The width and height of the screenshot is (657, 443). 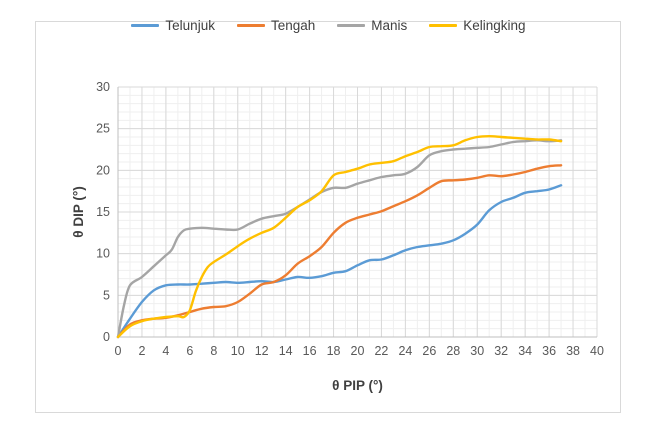 What do you see at coordinates (78, 211) in the screenshot?
I see `y-axis-title: θ DIP (°)` at bounding box center [78, 211].